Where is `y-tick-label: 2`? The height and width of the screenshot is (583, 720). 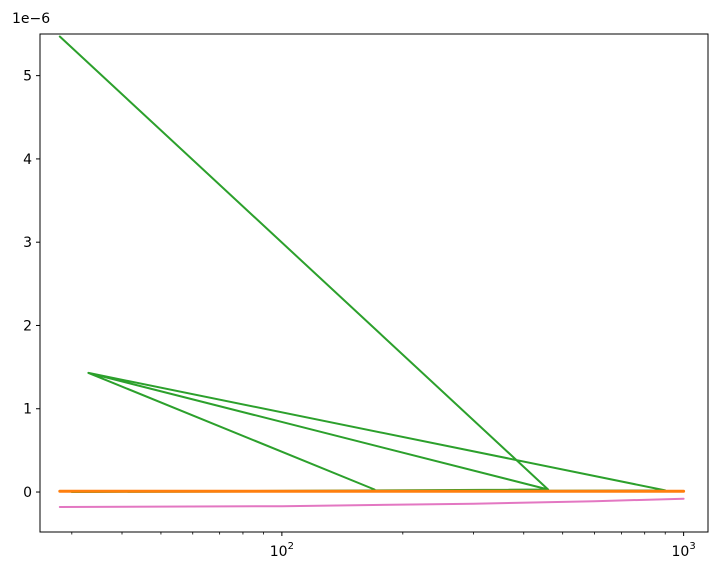
y-tick-label: 2 is located at coordinates (27, 326).